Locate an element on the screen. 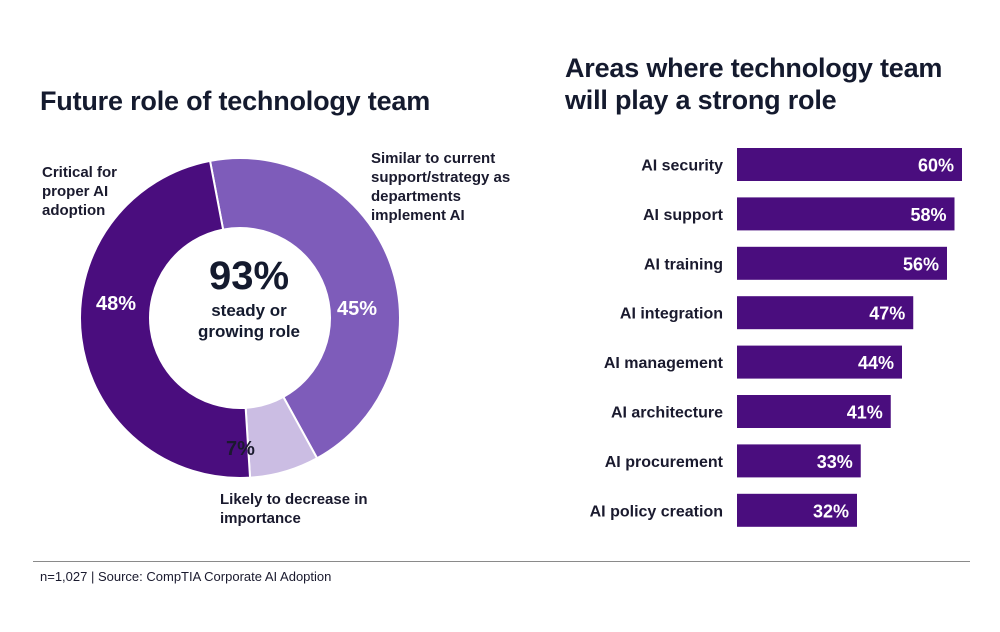 This screenshot has width=1000, height=632. segment-value-decrease: 7% is located at coordinates (240, 449).